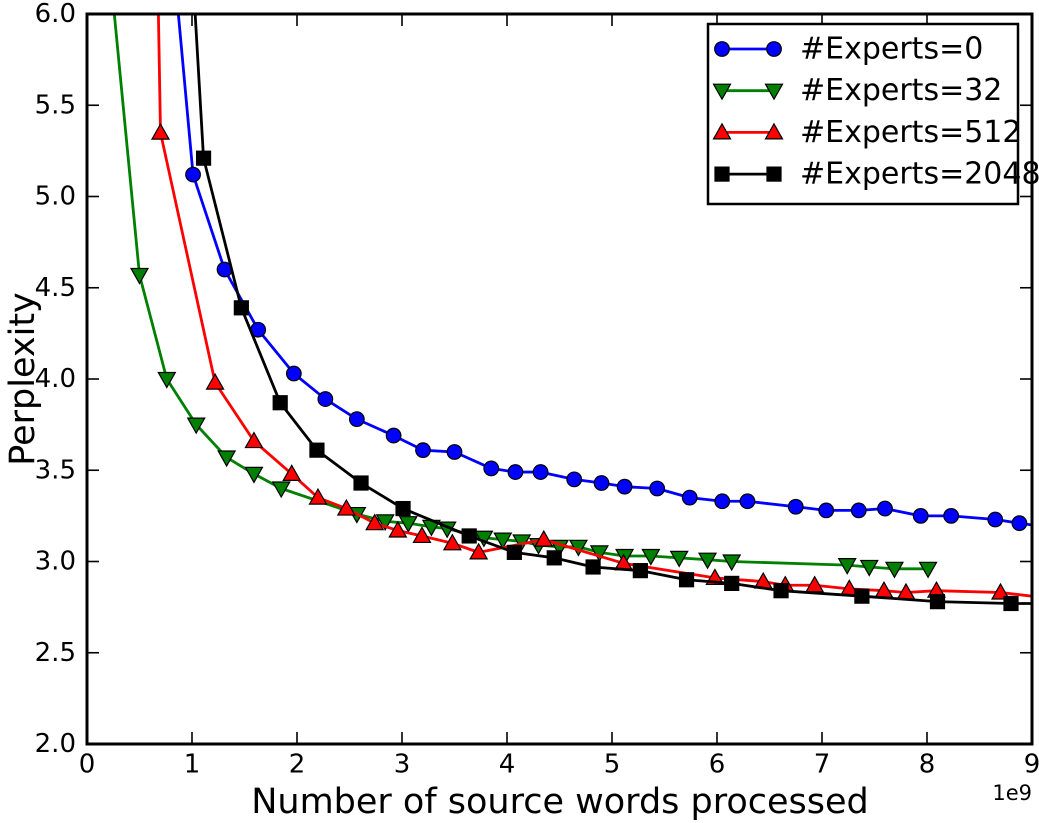 This screenshot has width=1039, height=823. What do you see at coordinates (1031, 764) in the screenshot?
I see `x-tick-label: 9` at bounding box center [1031, 764].